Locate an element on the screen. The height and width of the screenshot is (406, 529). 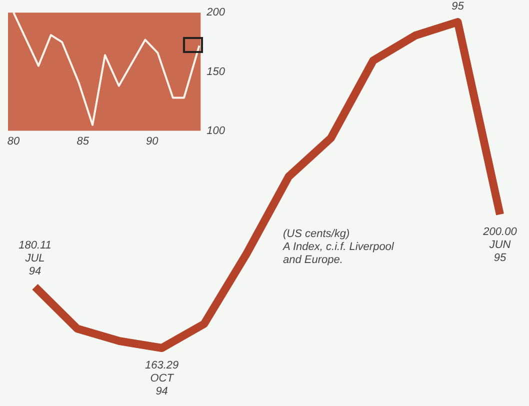
y-tick-label: 100 is located at coordinates (216, 130).